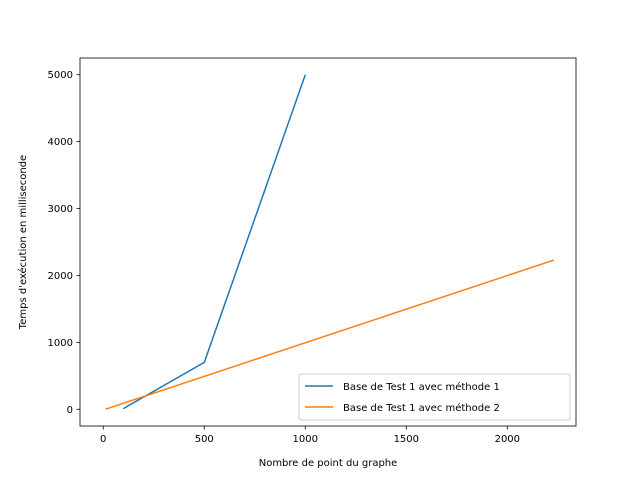 The width and height of the screenshot is (640, 480). What do you see at coordinates (406, 439) in the screenshot?
I see `x-tick-label: 1500` at bounding box center [406, 439].